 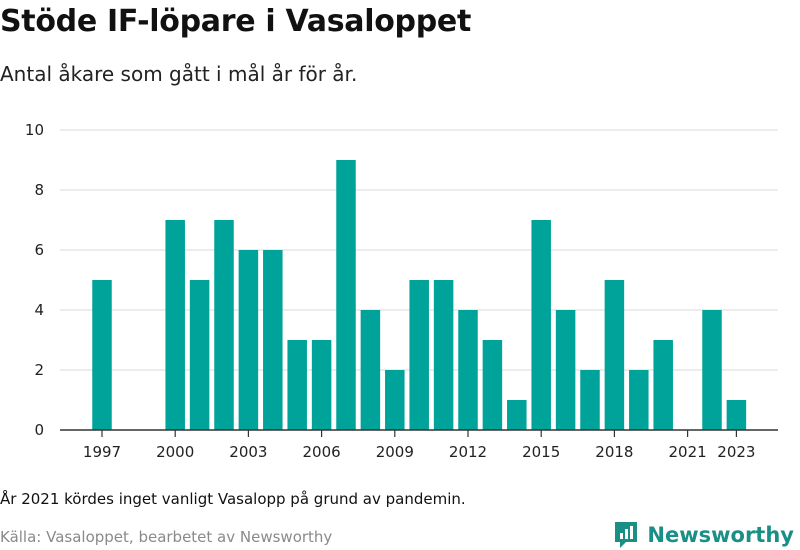 I want to click on brand-name: Newsworthy, so click(x=720, y=535).